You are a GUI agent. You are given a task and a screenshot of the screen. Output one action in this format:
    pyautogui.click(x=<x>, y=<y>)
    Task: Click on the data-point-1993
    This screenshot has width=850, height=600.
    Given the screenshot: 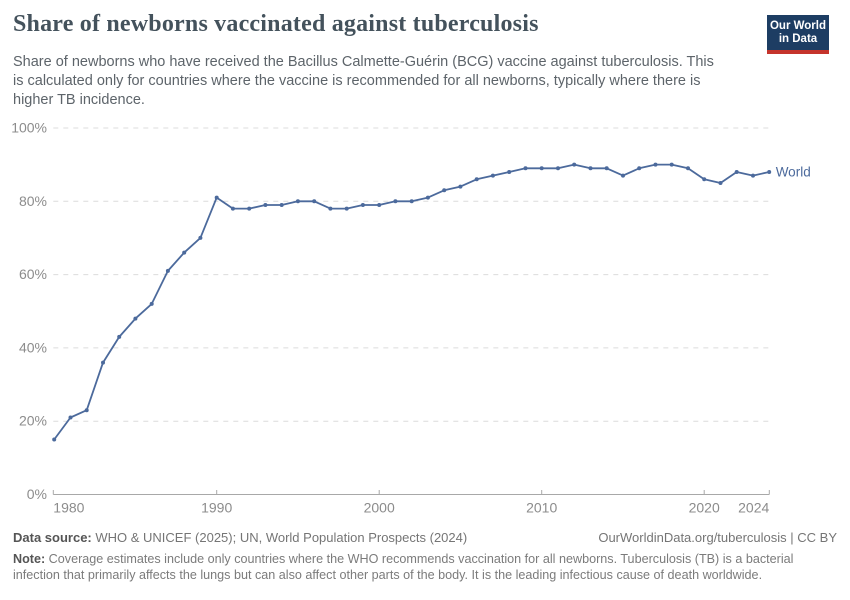 What is the action you would take?
    pyautogui.click(x=265, y=205)
    